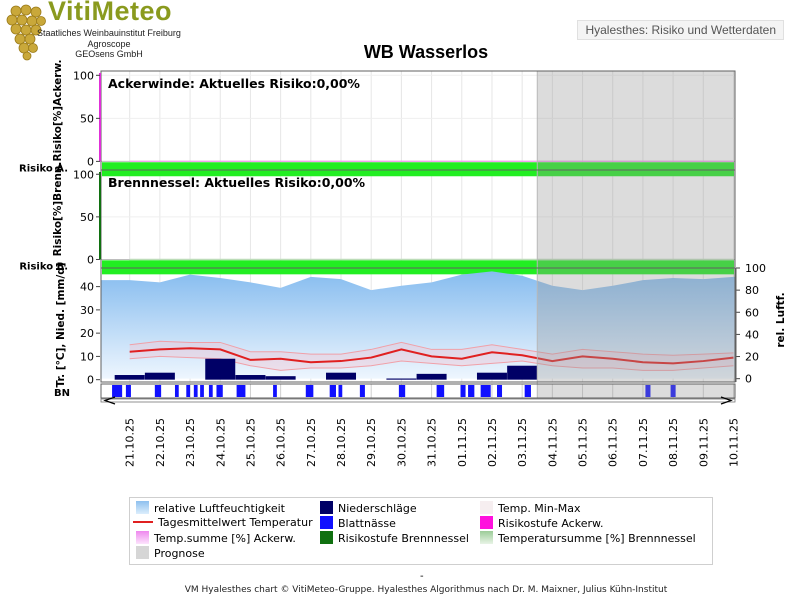  I want to click on x-tick-label: 07.11.25, so click(643, 442).